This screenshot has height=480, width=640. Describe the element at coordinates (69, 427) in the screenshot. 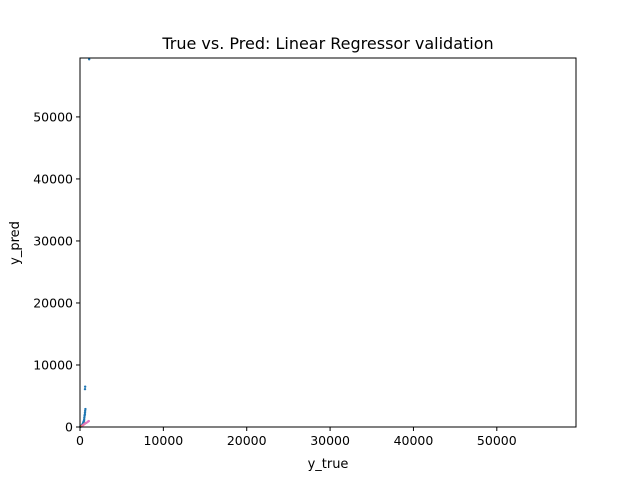

I see `y-tick-label: 0` at that location.